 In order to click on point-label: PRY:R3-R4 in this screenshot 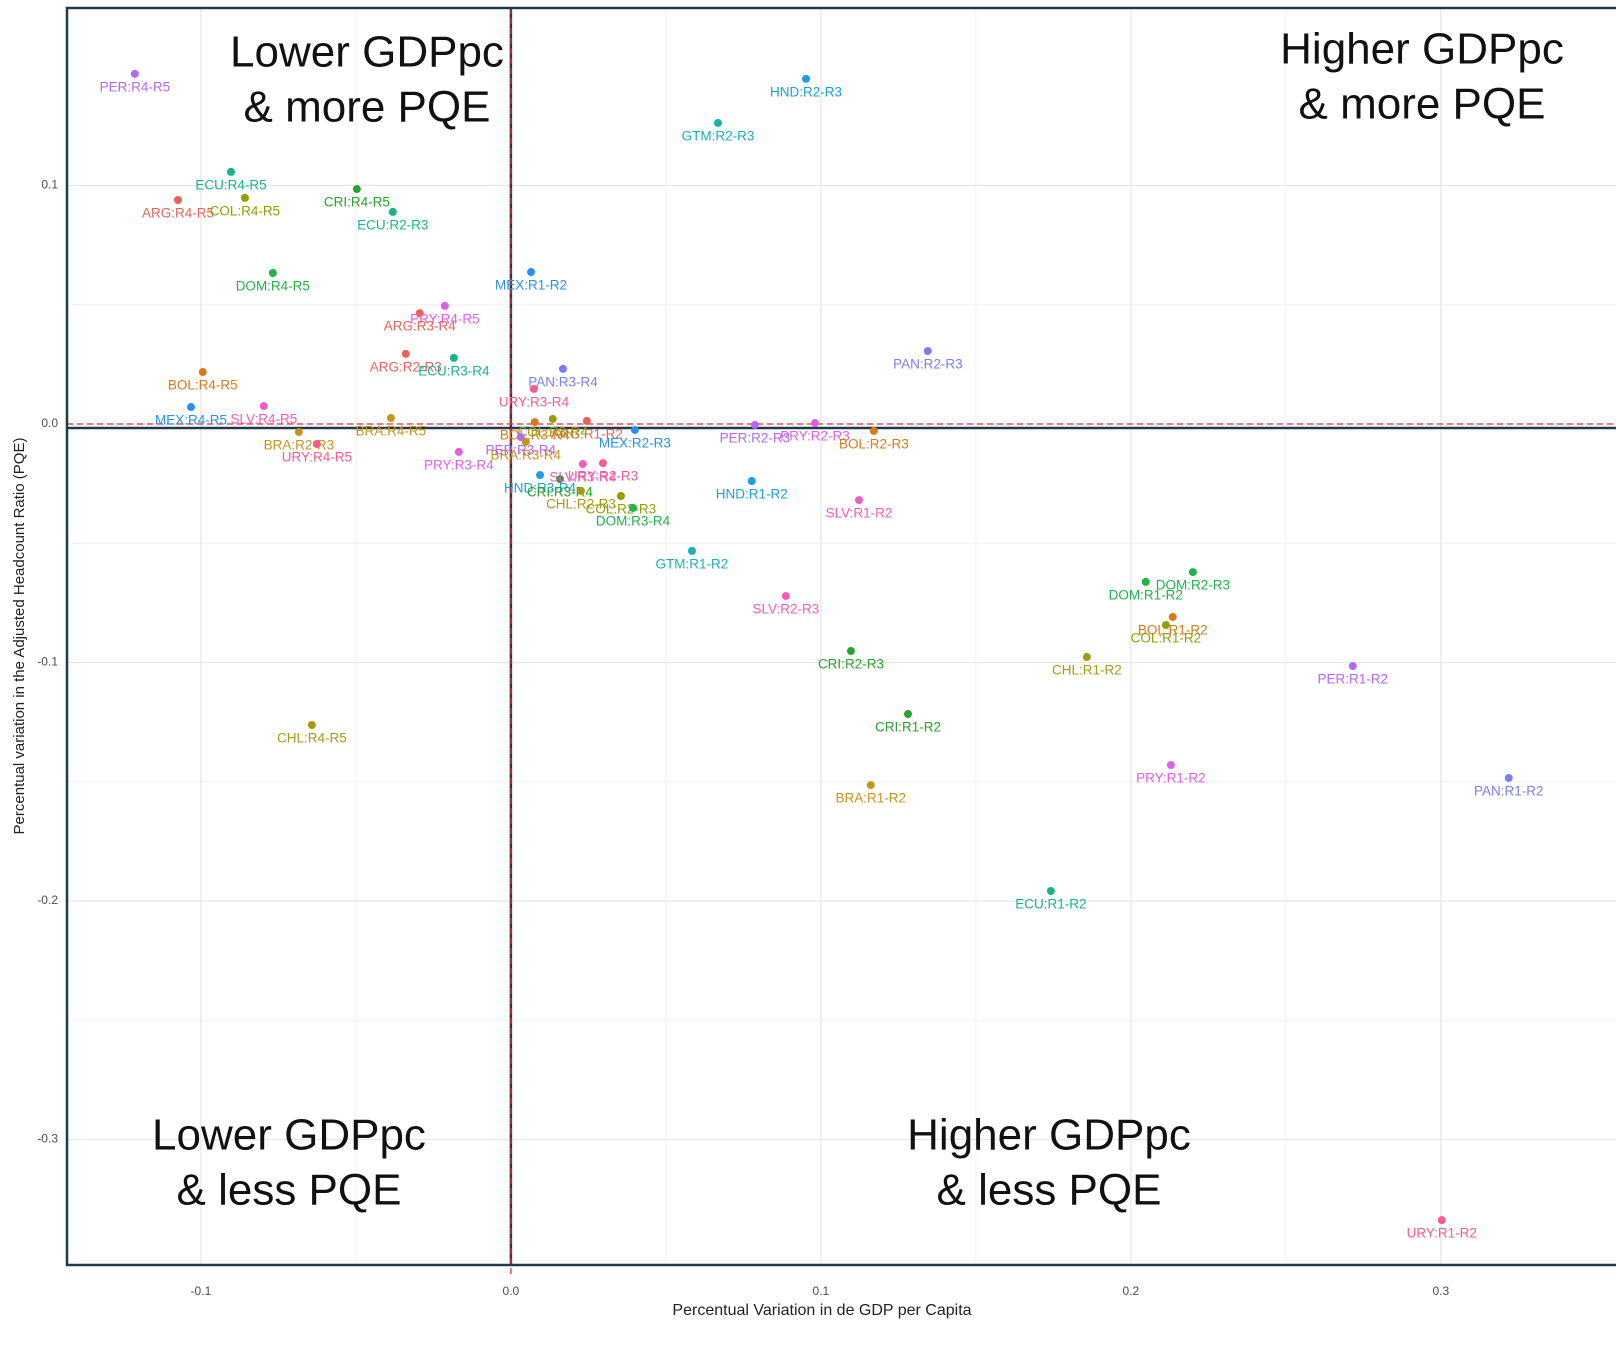, I will do `click(459, 464)`.